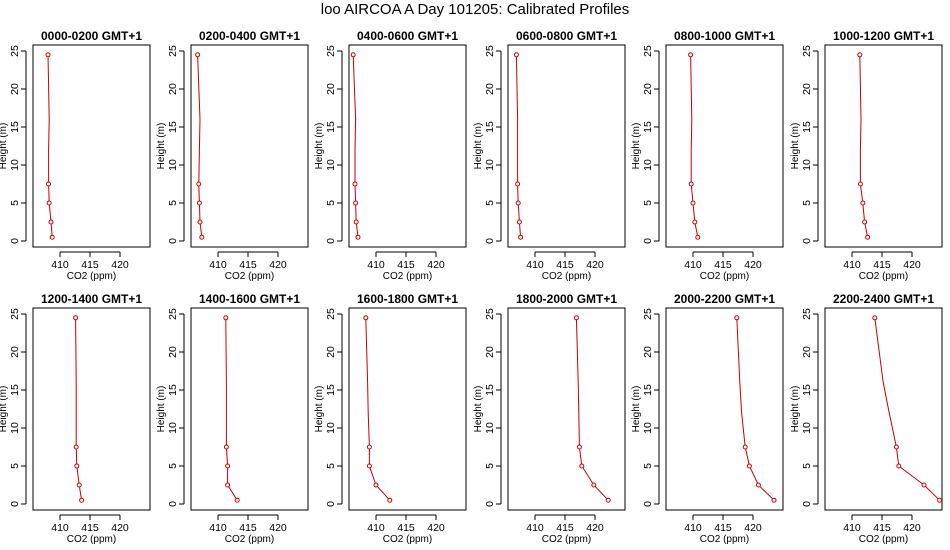 The height and width of the screenshot is (550, 950). What do you see at coordinates (882, 265) in the screenshot?
I see `panel-6-x-tick-label: 415` at bounding box center [882, 265].